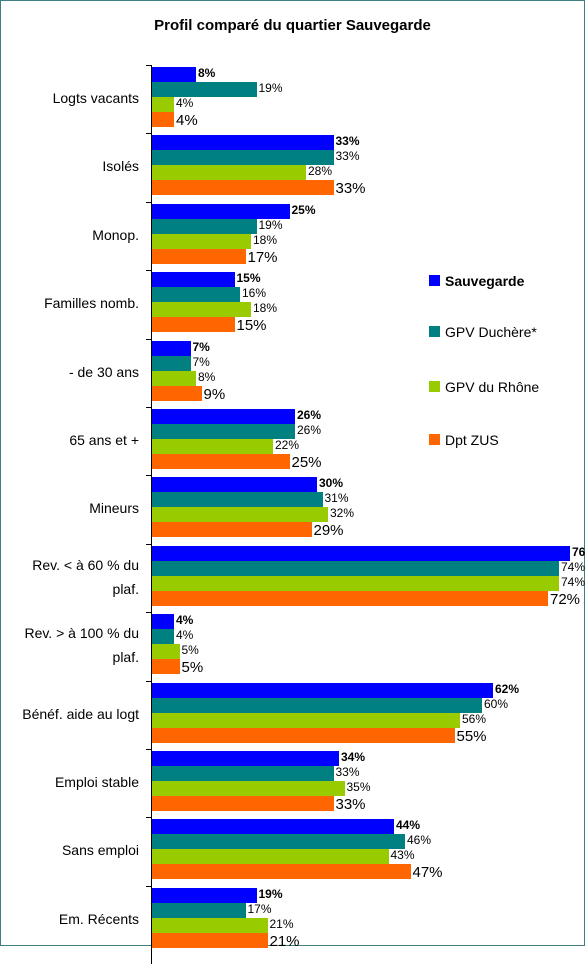 The image size is (585, 964). I want to click on category-label: Bénéf. aide au logt, so click(80, 713).